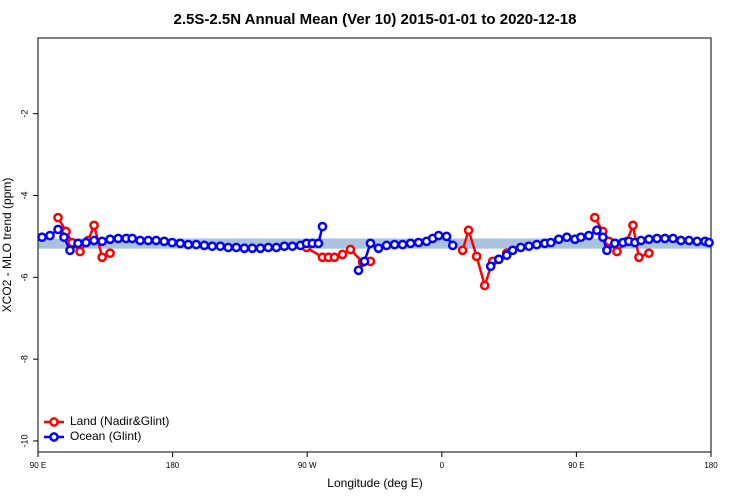 This screenshot has width=750, height=500. What do you see at coordinates (105, 436) in the screenshot?
I see `legend-label: Ocean (Glint)` at bounding box center [105, 436].